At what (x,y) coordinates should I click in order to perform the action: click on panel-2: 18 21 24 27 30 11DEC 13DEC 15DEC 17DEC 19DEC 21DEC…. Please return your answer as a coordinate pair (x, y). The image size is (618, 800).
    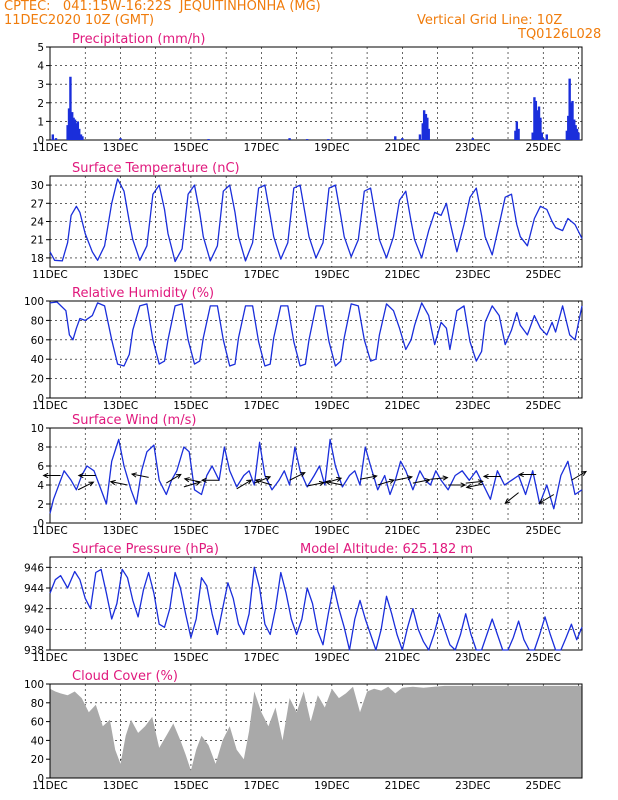
    Looking at the image, I should click on (307, 221).